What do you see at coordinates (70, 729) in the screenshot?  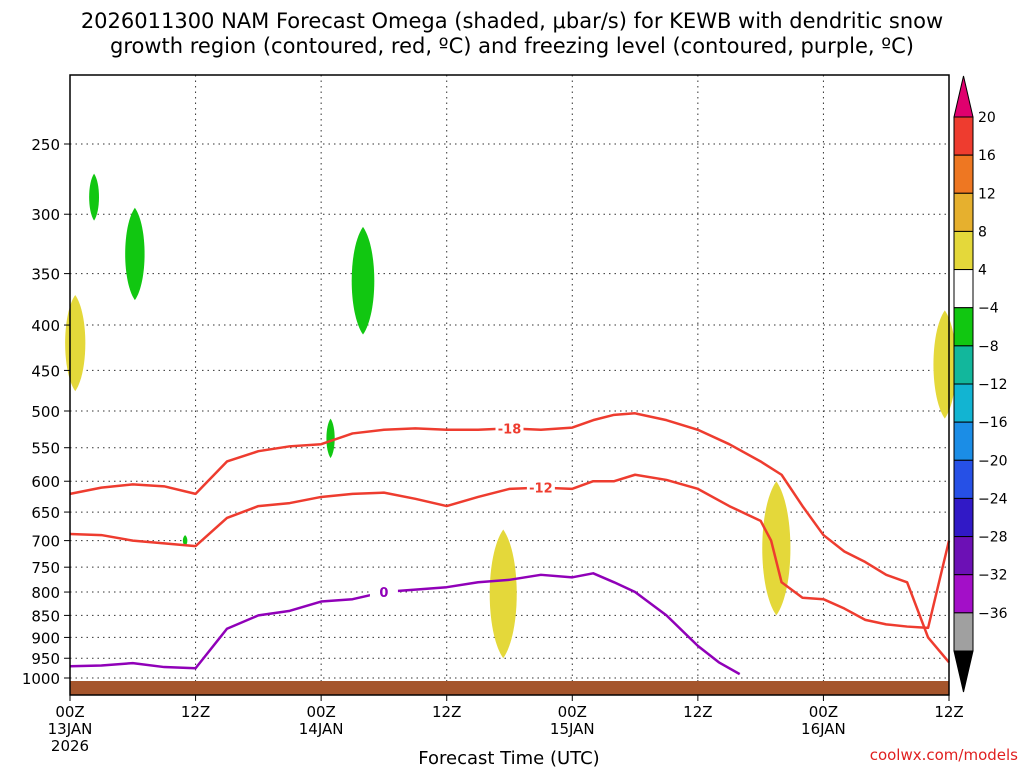 I see `x-tick-label-0-2: 13JAN` at bounding box center [70, 729].